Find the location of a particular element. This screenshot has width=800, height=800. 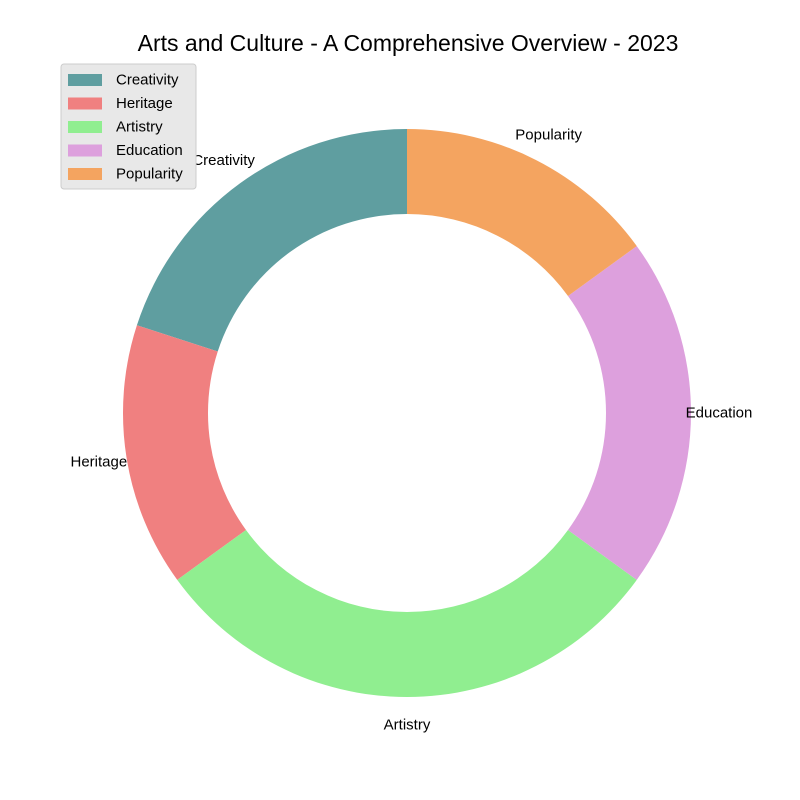

slice-label-education: Education is located at coordinates (719, 413).